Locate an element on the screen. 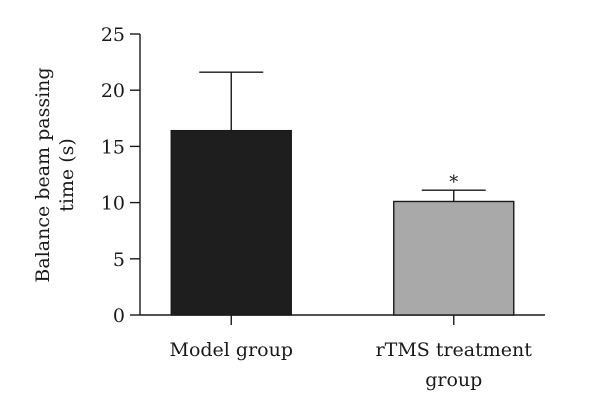 Image resolution: width=600 pixels, height=417 pixels. y-tick-label: 25 is located at coordinates (113, 35).